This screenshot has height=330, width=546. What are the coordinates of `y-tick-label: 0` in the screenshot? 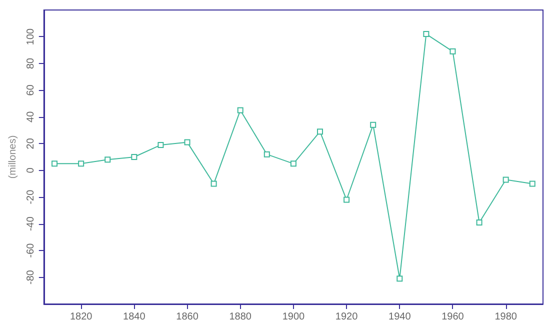 It's located at (30, 170).